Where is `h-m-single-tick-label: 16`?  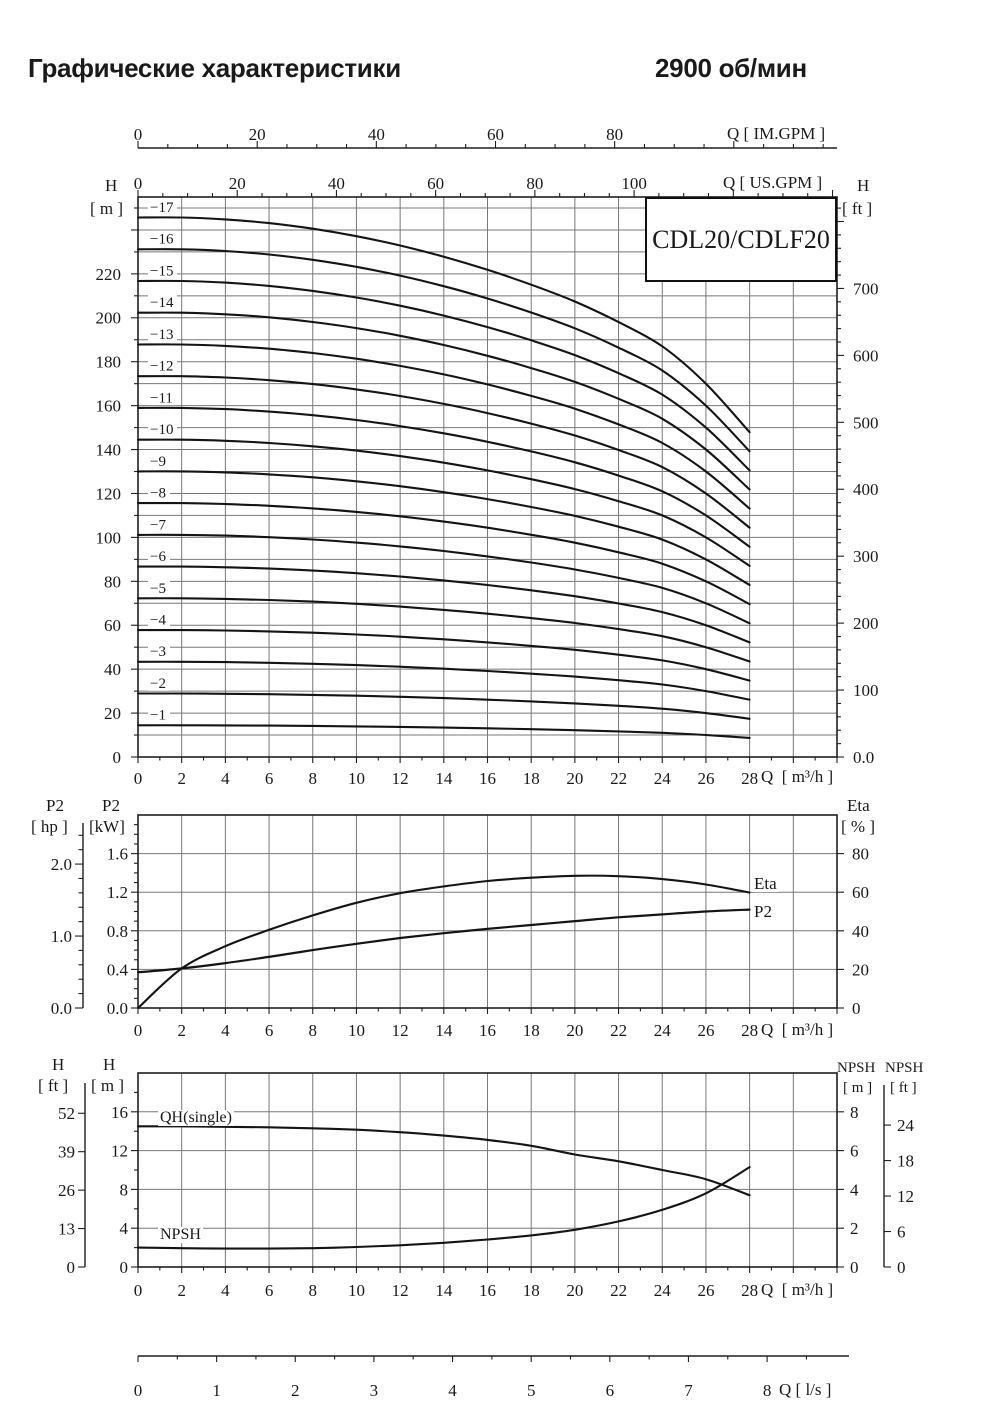 h-m-single-tick-label: 16 is located at coordinates (119, 1112).